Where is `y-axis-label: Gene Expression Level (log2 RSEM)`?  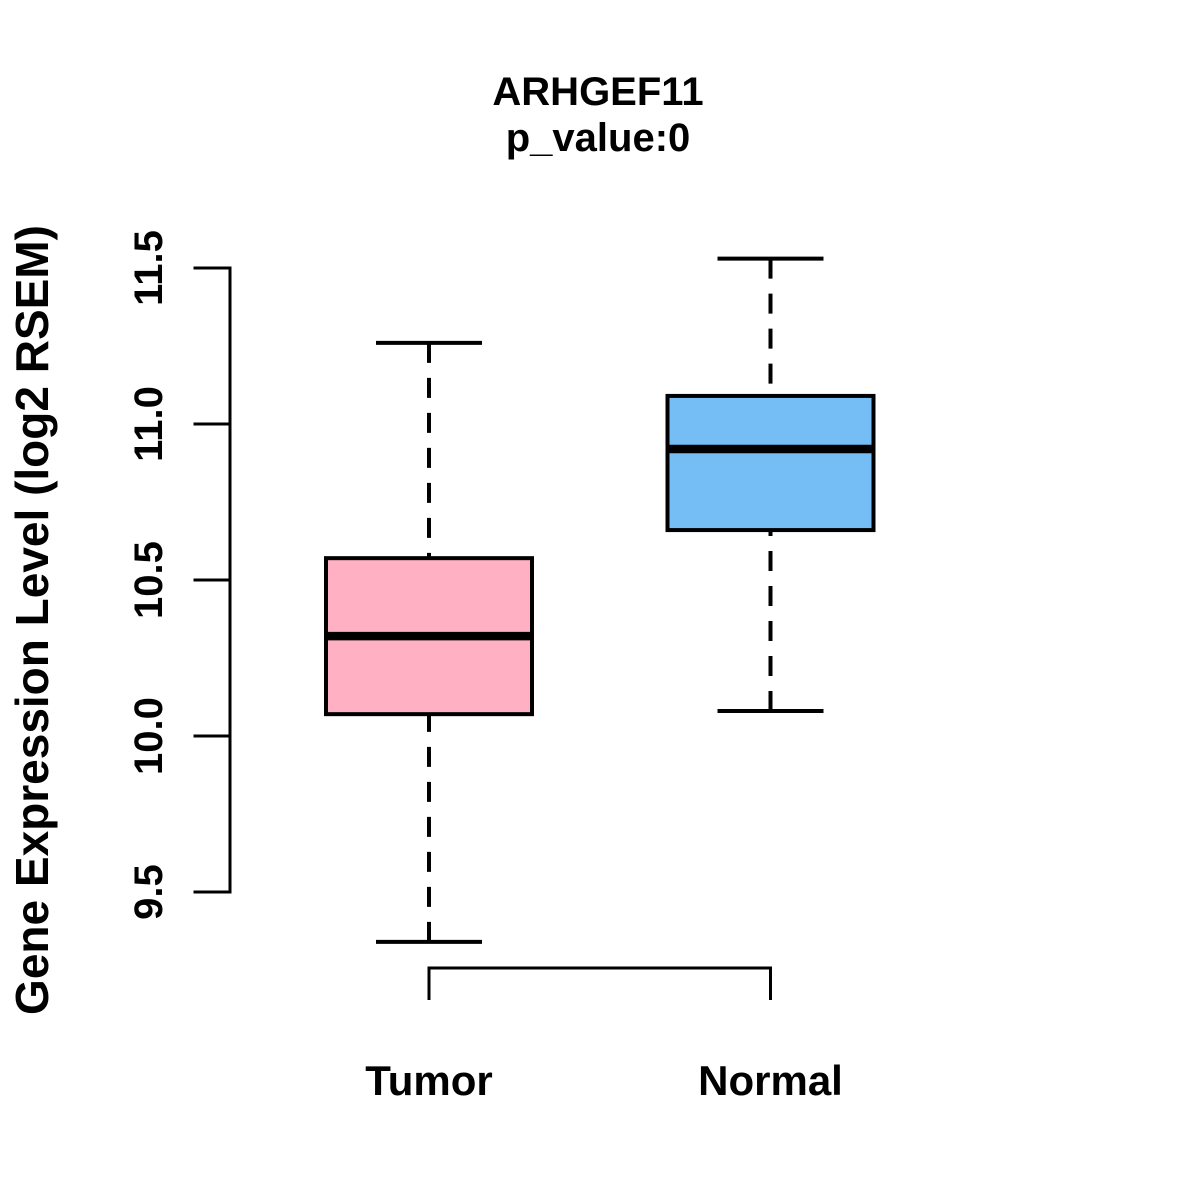 y-axis-label: Gene Expression Level (log2 RSEM) is located at coordinates (32, 620).